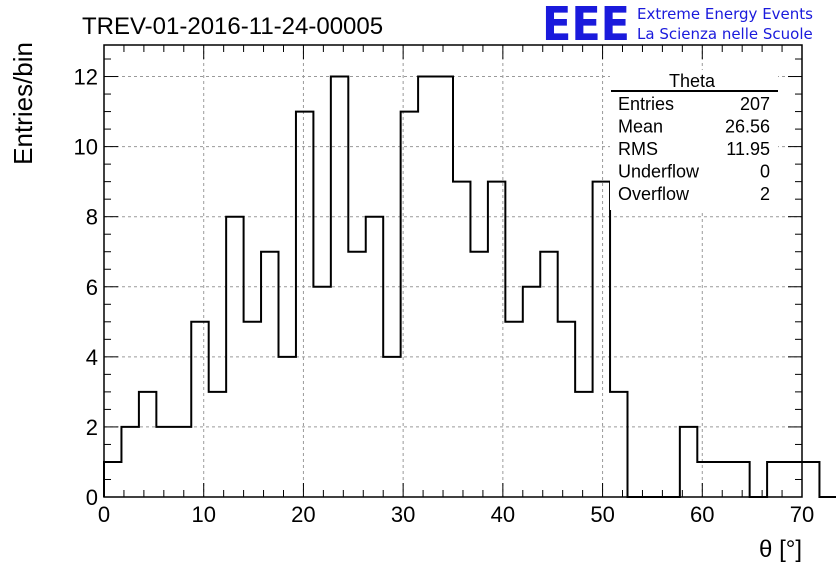  I want to click on chart-title: TREV-01-2016-11-24-00005, so click(232, 26).